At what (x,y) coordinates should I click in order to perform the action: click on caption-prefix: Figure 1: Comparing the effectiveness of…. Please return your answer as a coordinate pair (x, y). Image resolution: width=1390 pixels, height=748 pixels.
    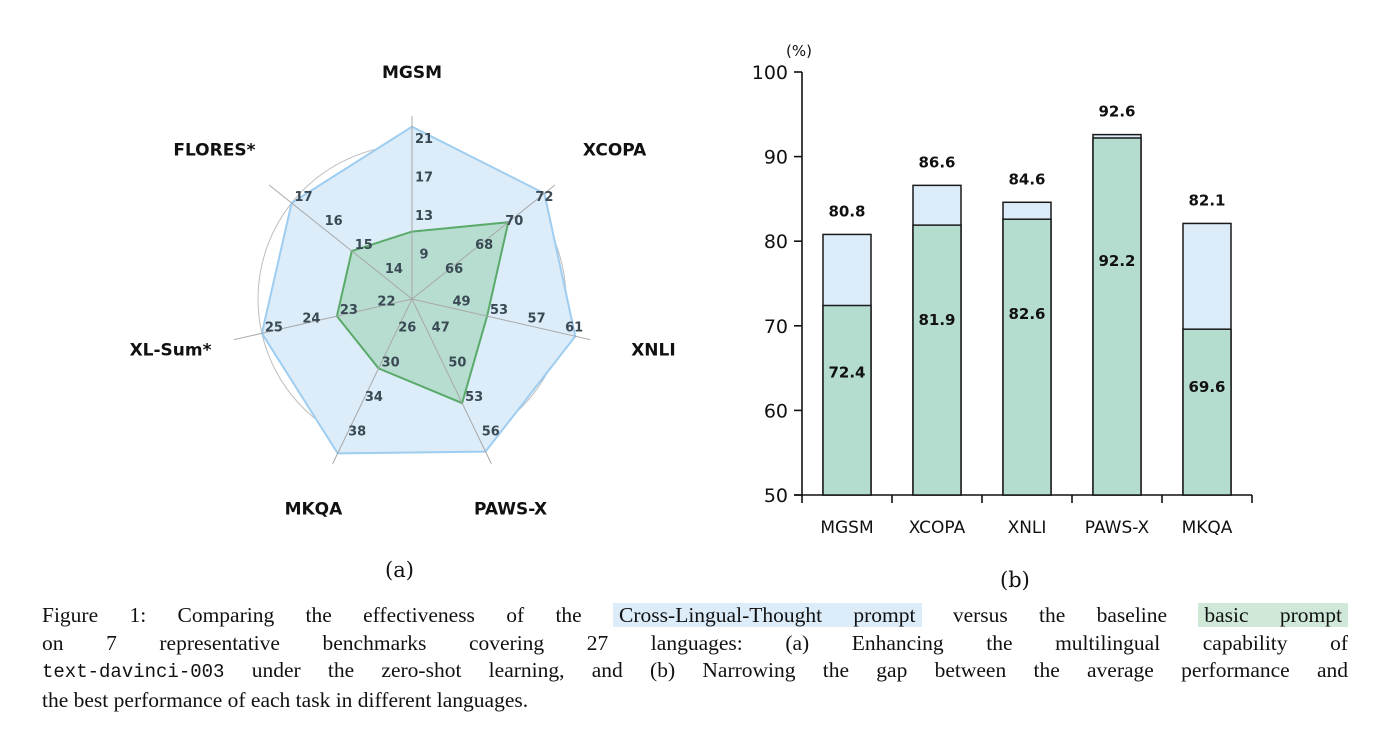
    Looking at the image, I should click on (312, 615).